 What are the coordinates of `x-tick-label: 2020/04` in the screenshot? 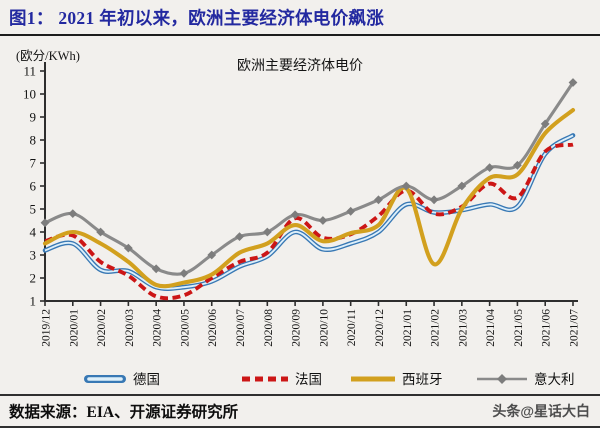 It's located at (158, 328).